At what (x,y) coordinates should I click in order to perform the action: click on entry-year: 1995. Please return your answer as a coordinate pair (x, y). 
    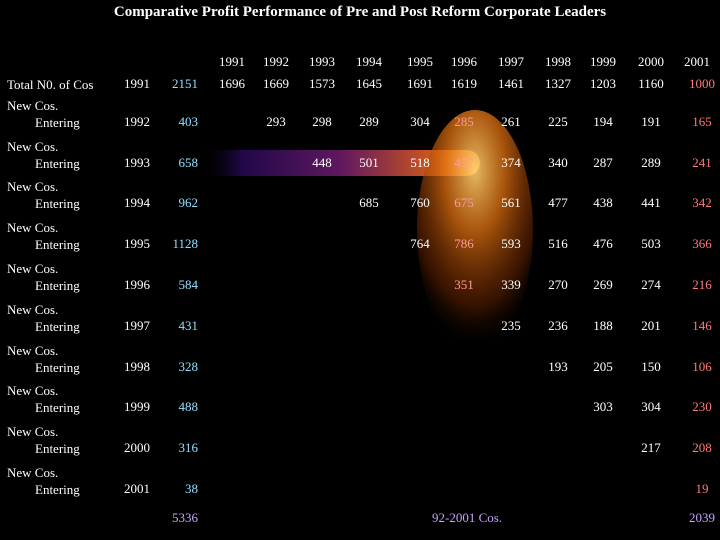
    Looking at the image, I should click on (137, 244).